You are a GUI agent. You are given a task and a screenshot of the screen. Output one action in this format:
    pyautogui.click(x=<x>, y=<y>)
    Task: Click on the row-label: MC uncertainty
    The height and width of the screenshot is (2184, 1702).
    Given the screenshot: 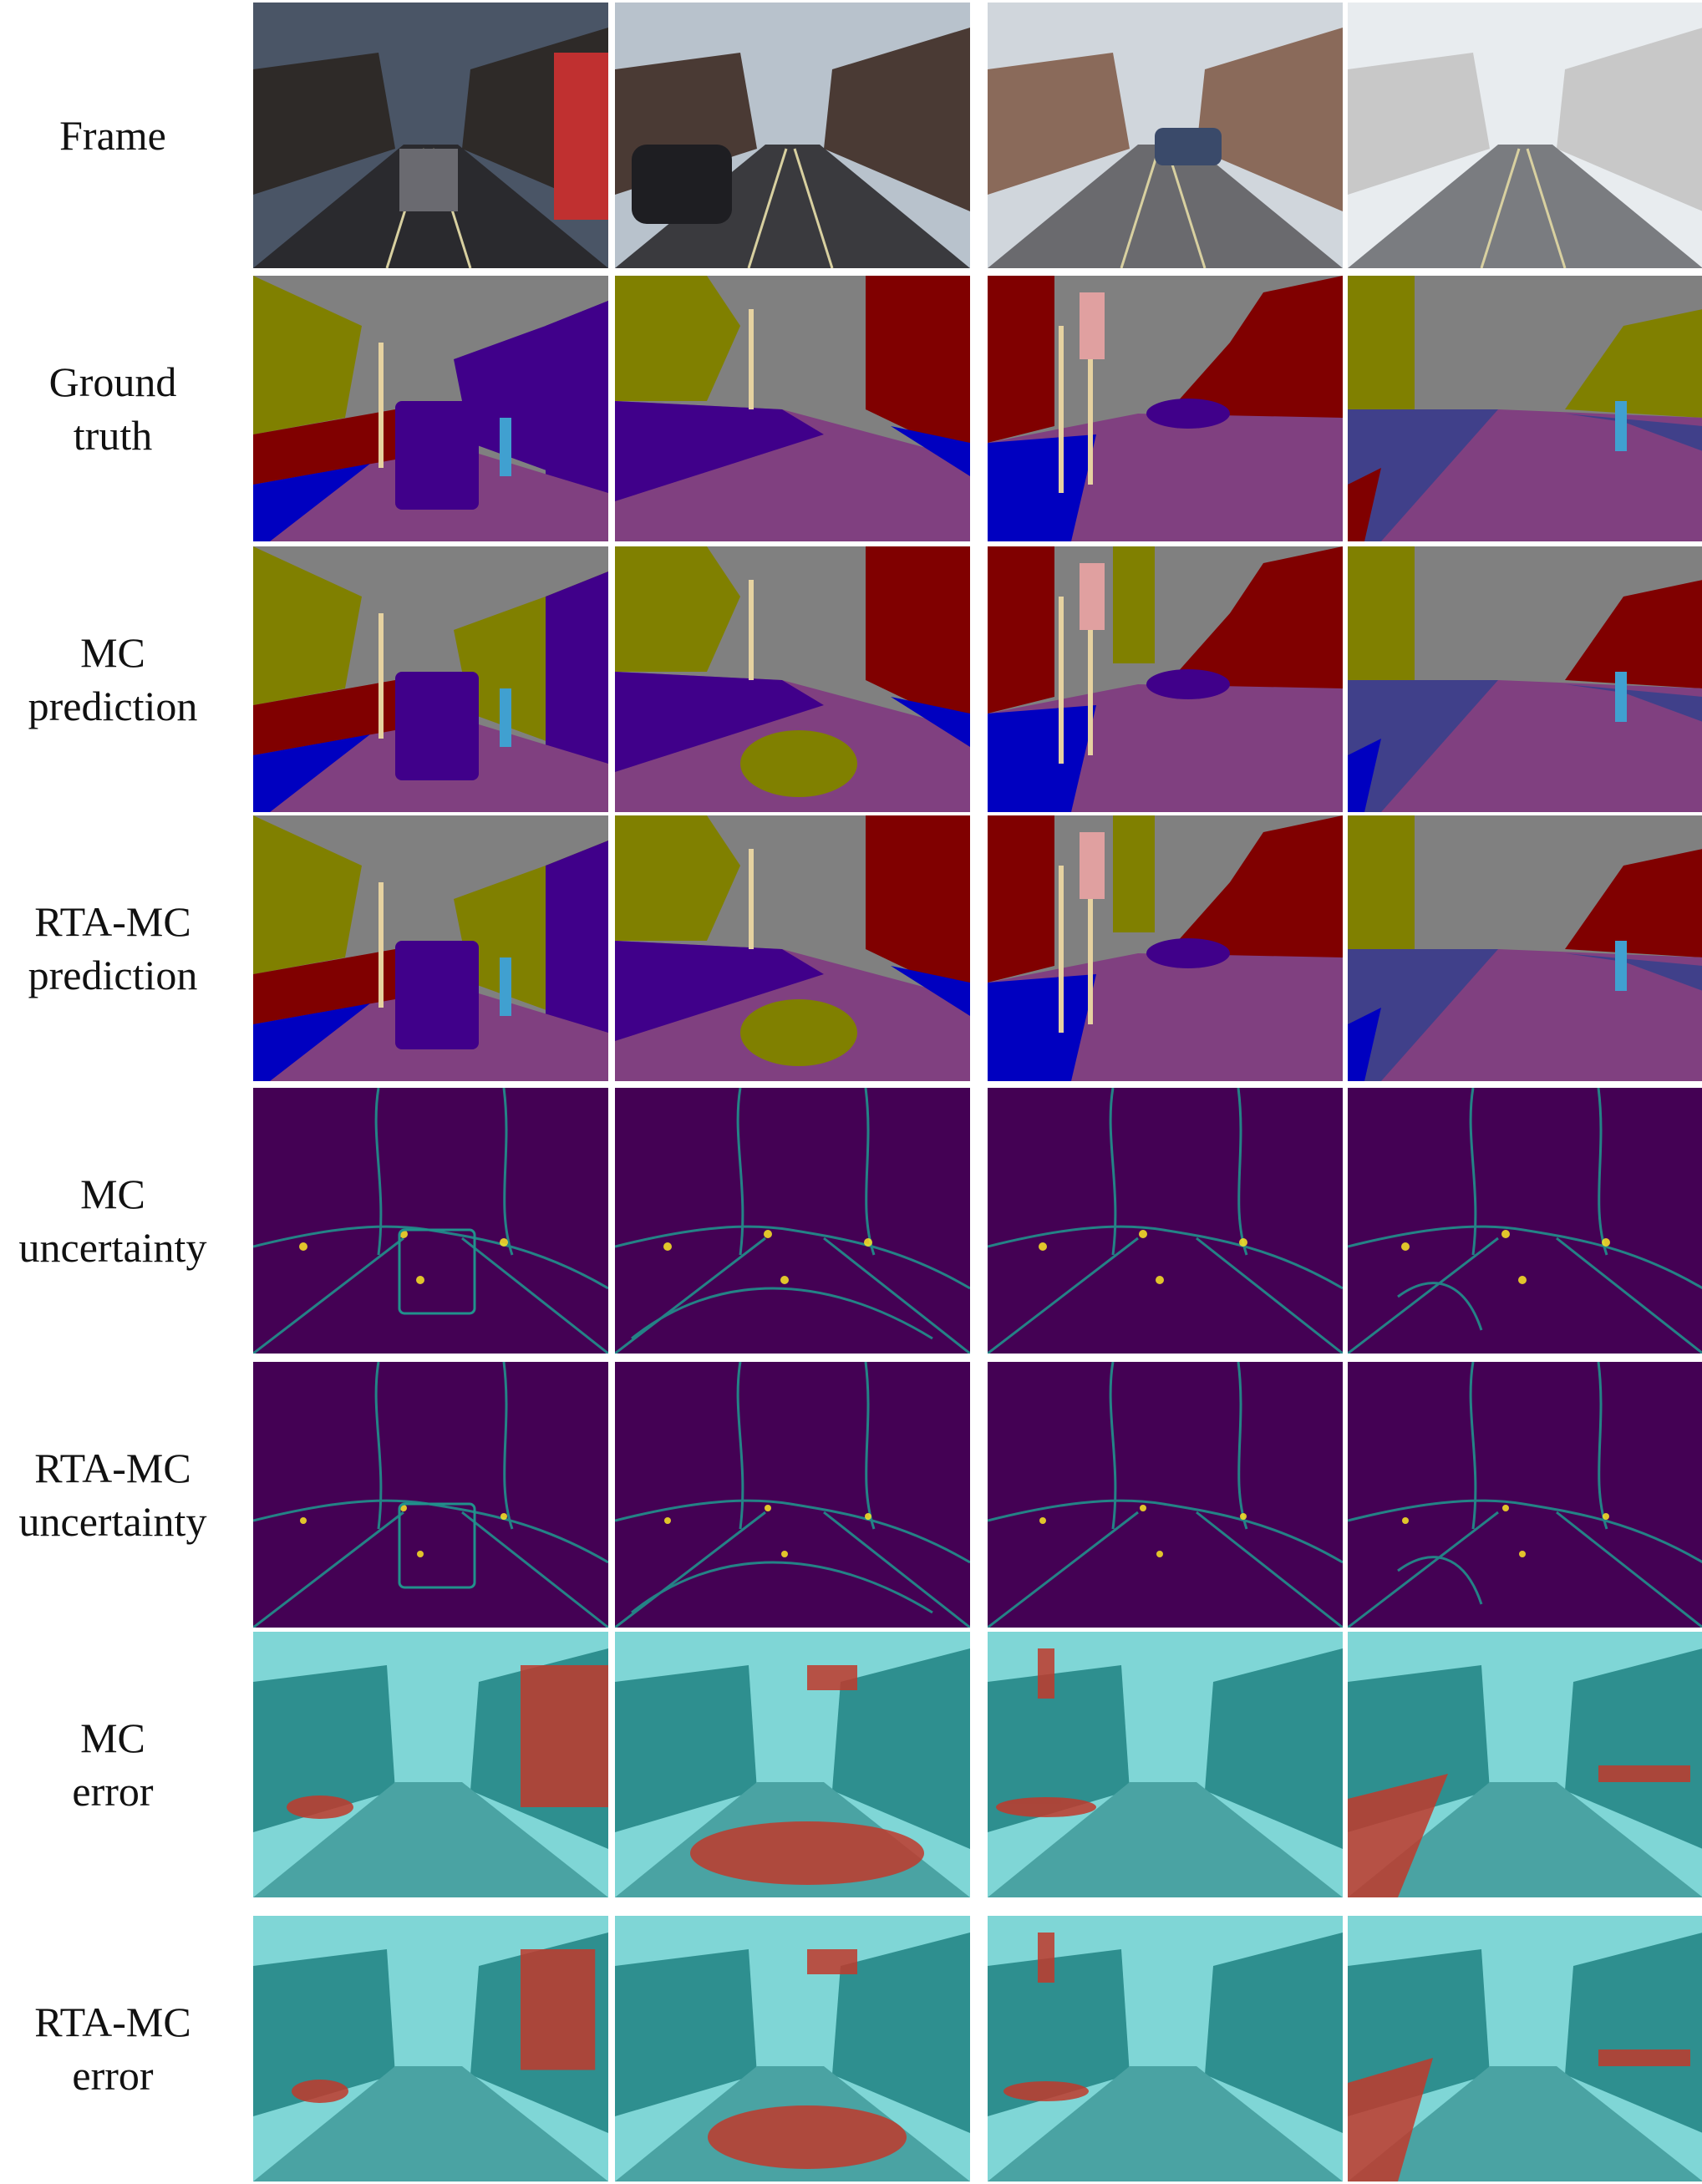 What is the action you would take?
    pyautogui.click(x=113, y=1221)
    